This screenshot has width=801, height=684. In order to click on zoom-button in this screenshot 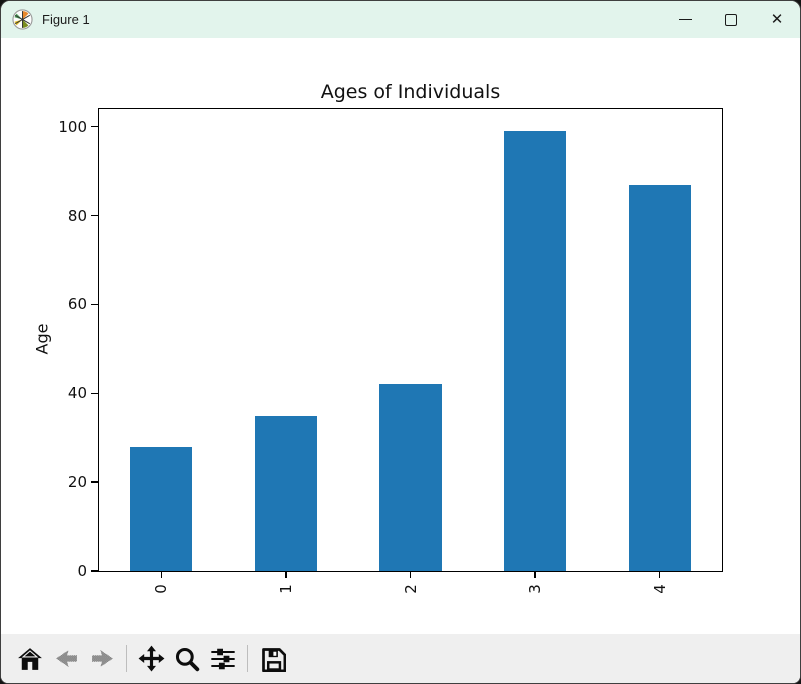, I will do `click(187, 659)`.